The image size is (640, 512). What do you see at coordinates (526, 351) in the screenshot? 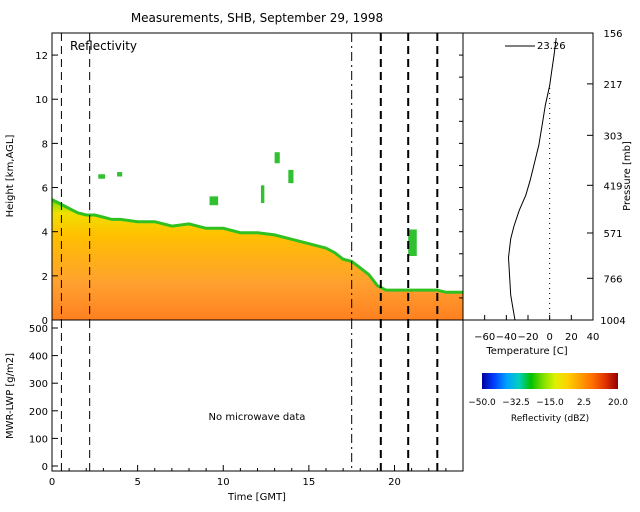
I see `temperature-axis-label: Temperature [C]` at bounding box center [526, 351].